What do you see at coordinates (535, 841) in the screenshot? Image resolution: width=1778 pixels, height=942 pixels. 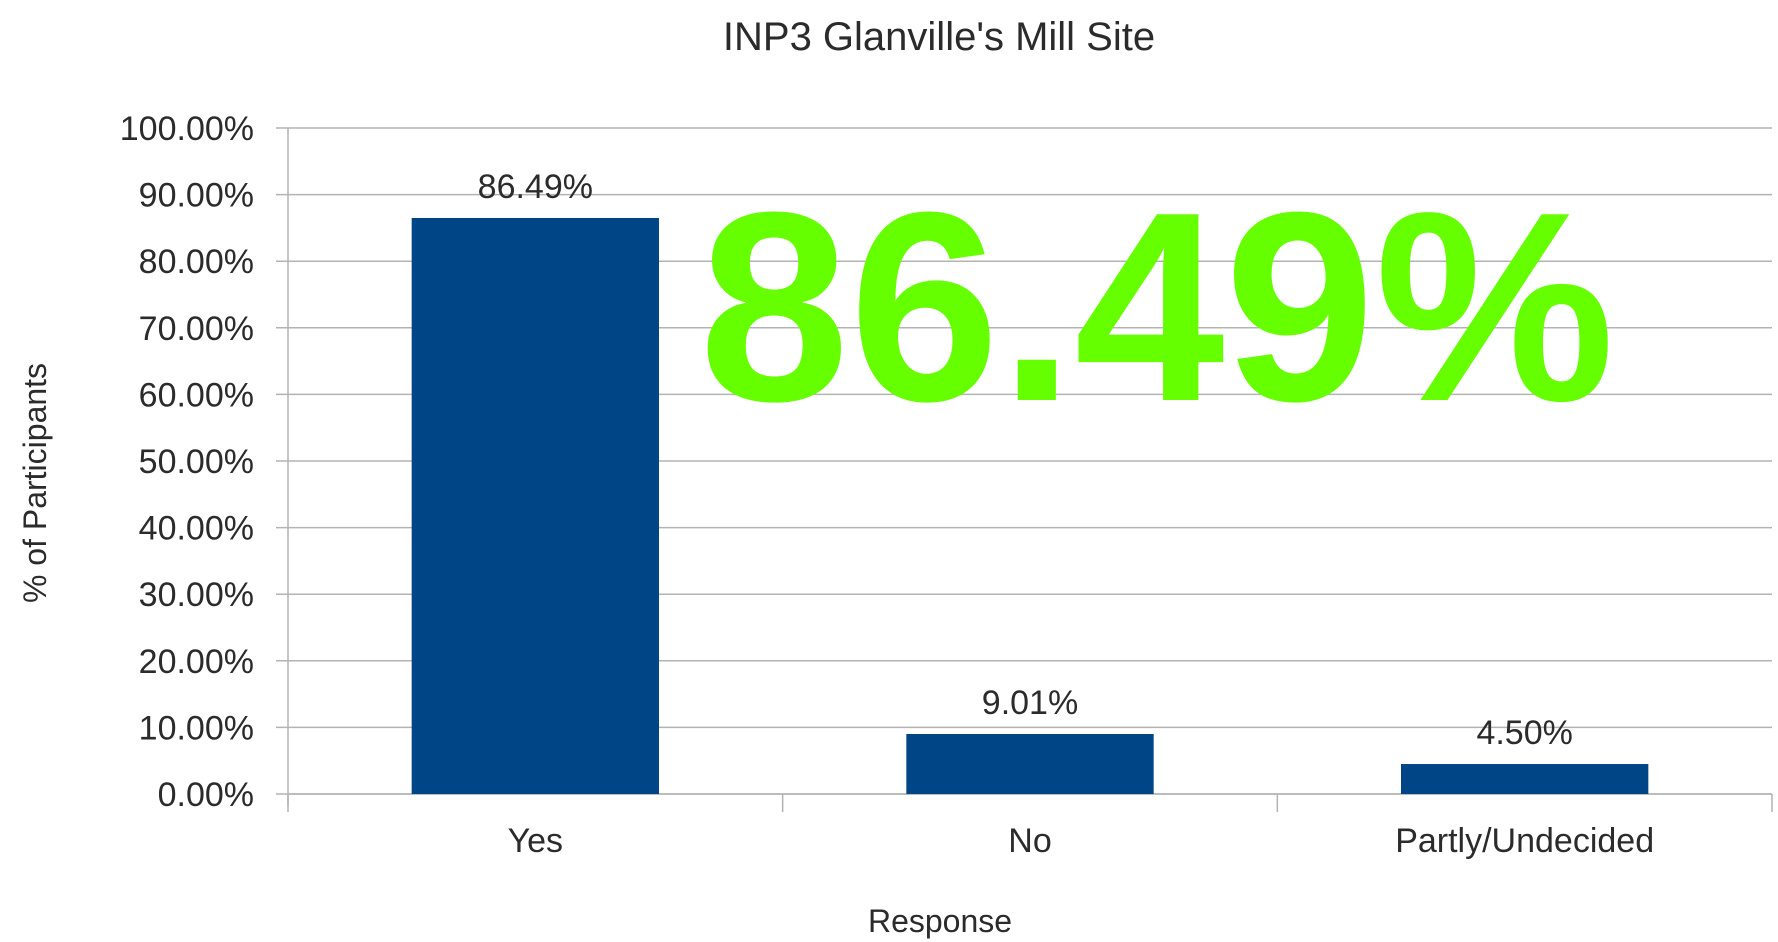 I see `category-label: Yes` at bounding box center [535, 841].